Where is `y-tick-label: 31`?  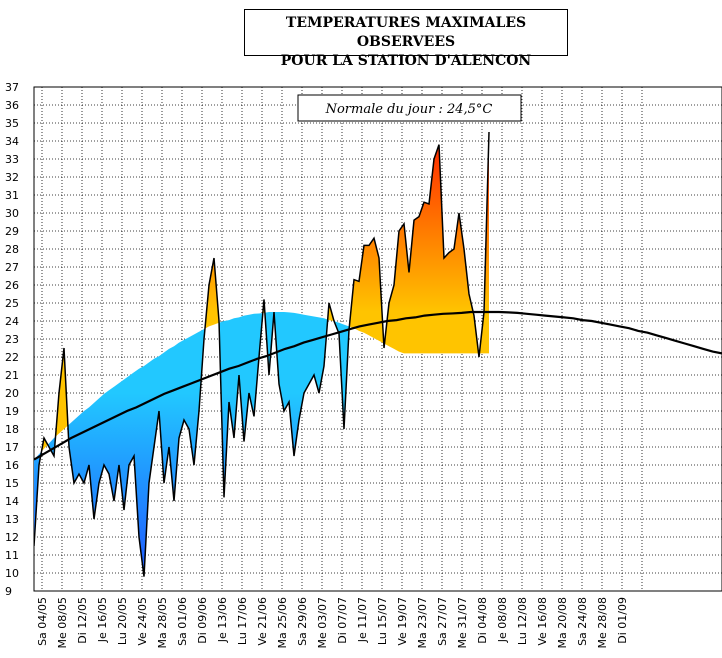 y-tick-label: 31 is located at coordinates (12, 195).